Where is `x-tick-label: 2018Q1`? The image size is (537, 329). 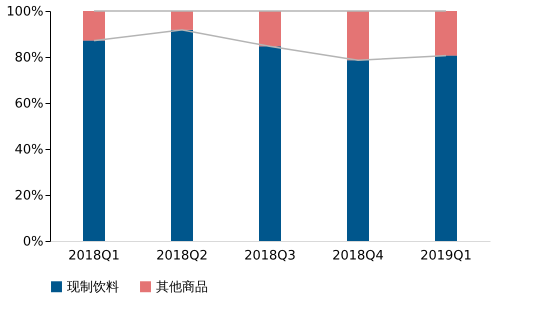
x-tick-label: 2018Q1 is located at coordinates (94, 256).